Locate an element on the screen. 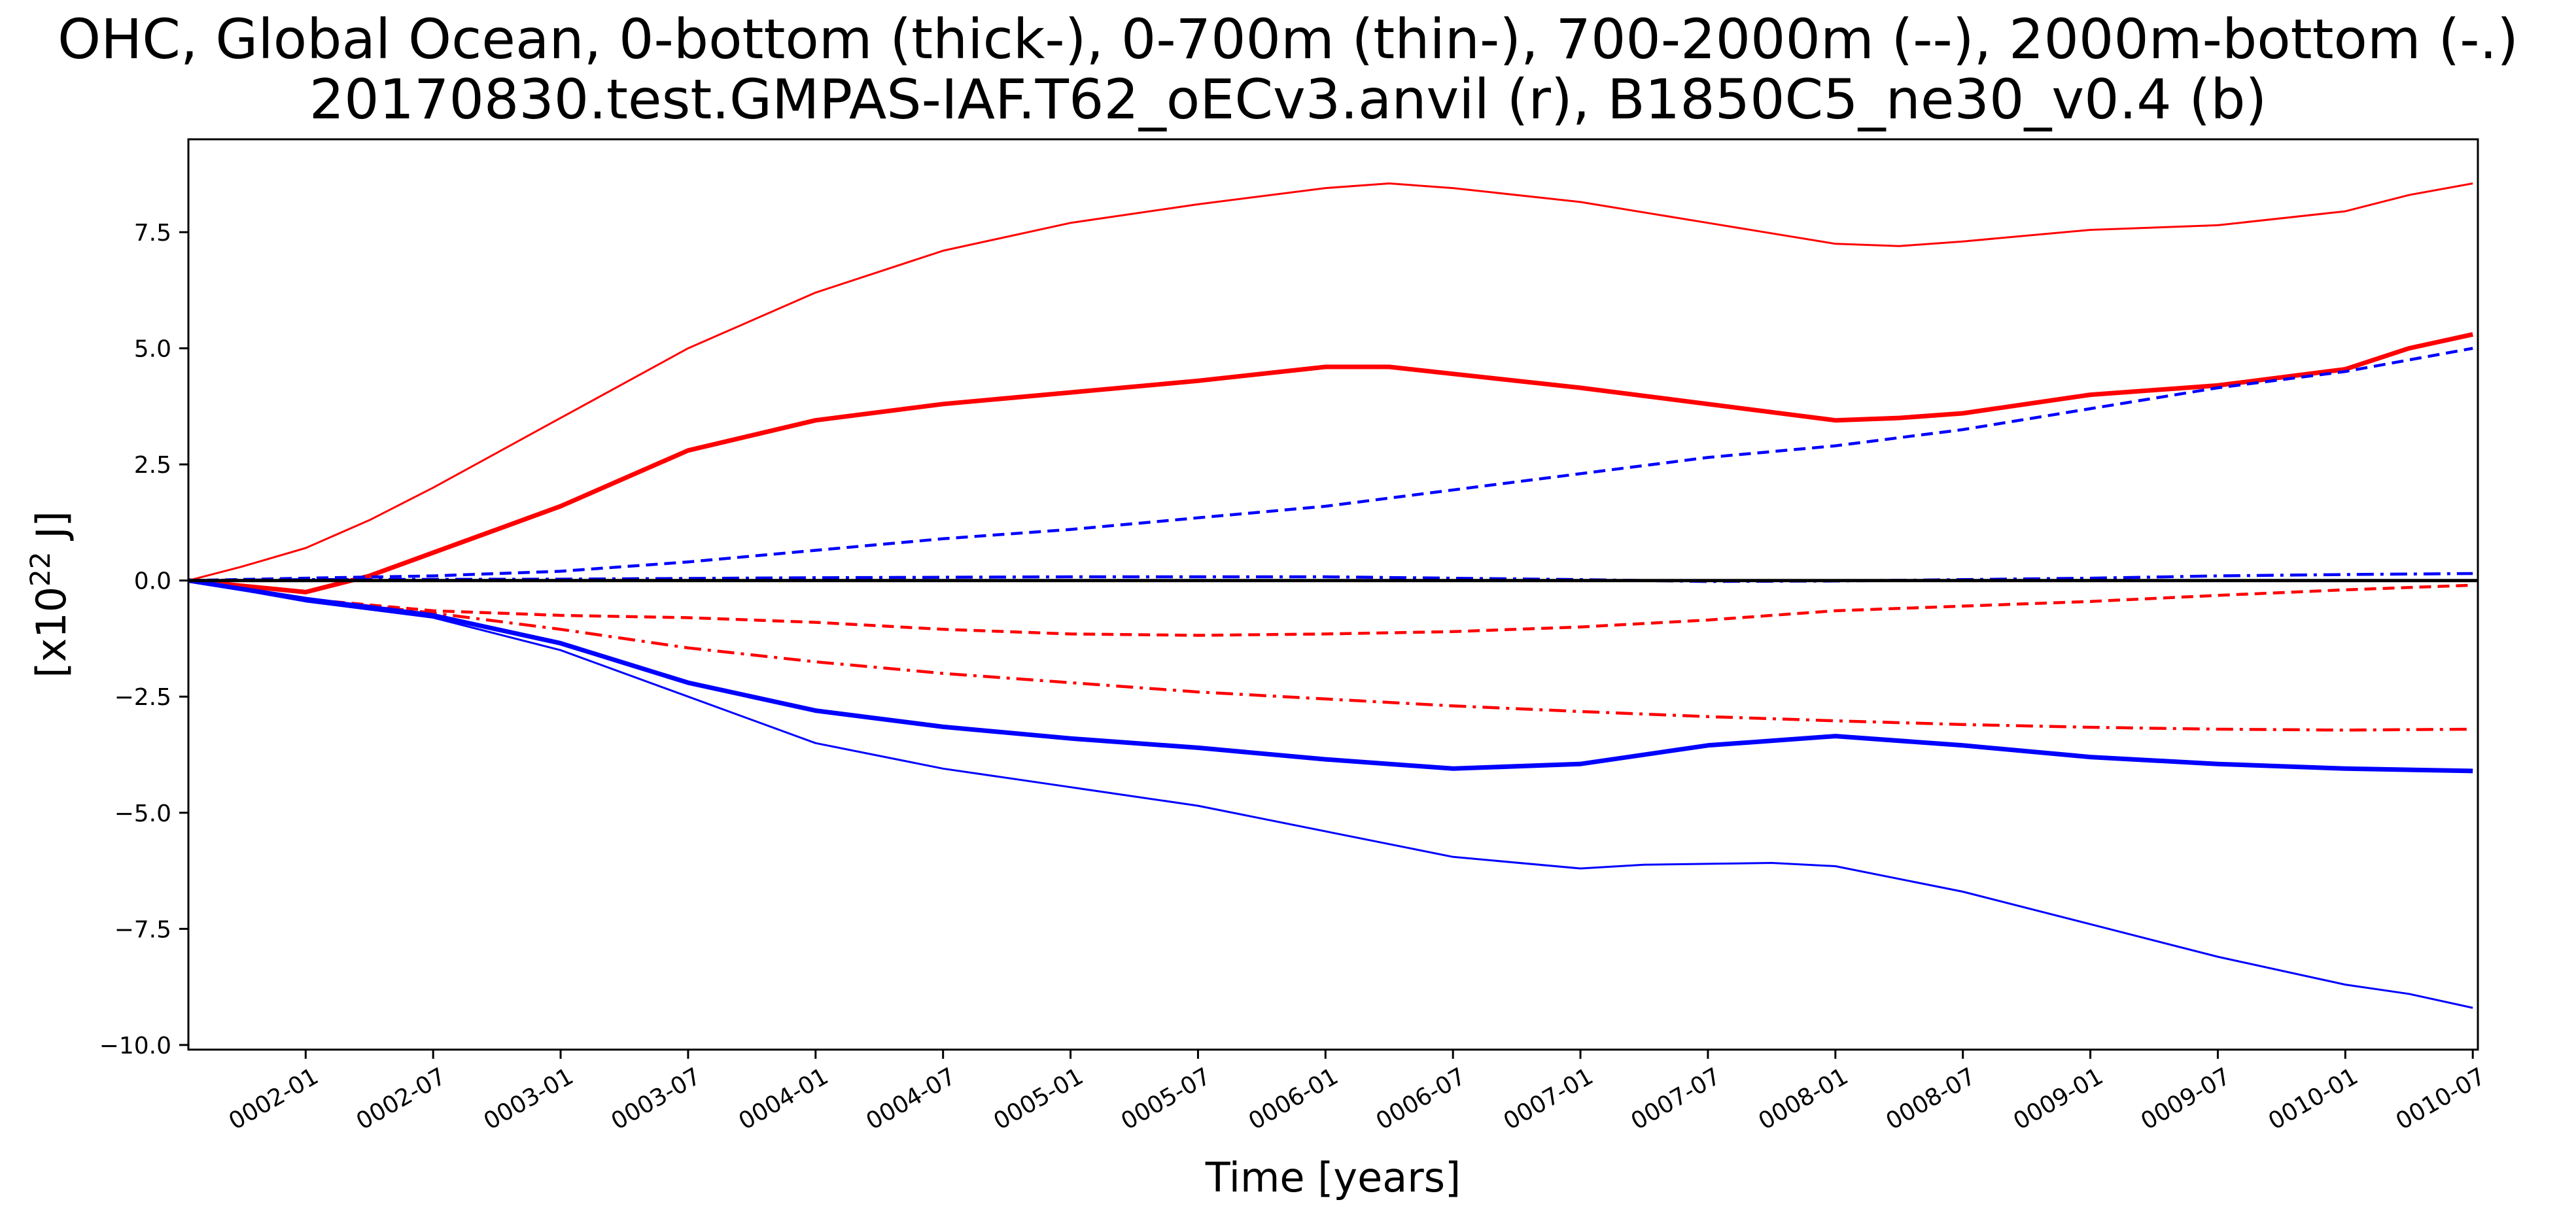  y-tick-label: 5.0 is located at coordinates (152, 349).